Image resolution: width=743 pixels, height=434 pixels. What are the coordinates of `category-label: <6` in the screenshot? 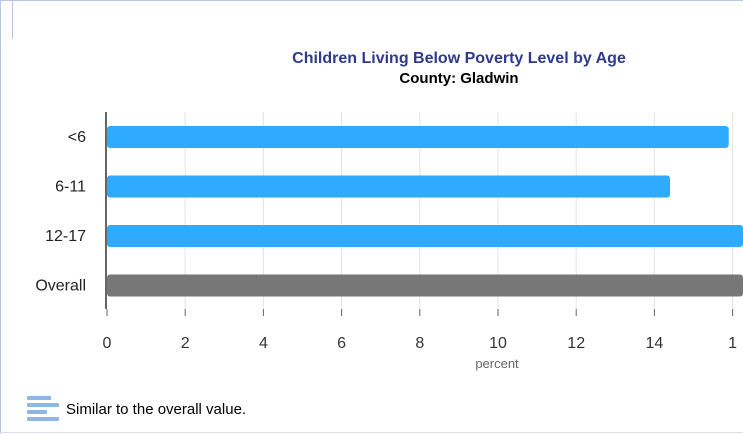 It's located at (77, 137).